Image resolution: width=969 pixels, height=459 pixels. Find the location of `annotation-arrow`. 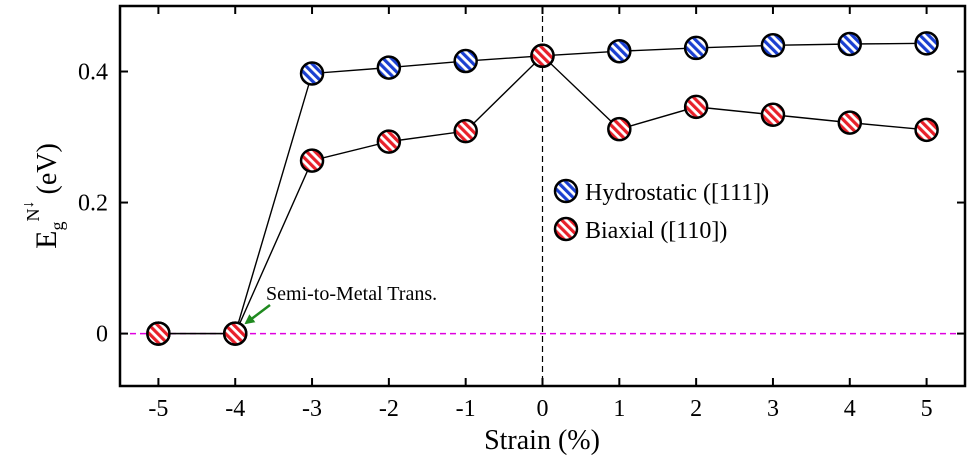

annotation-arrow is located at coordinates (257, 314).